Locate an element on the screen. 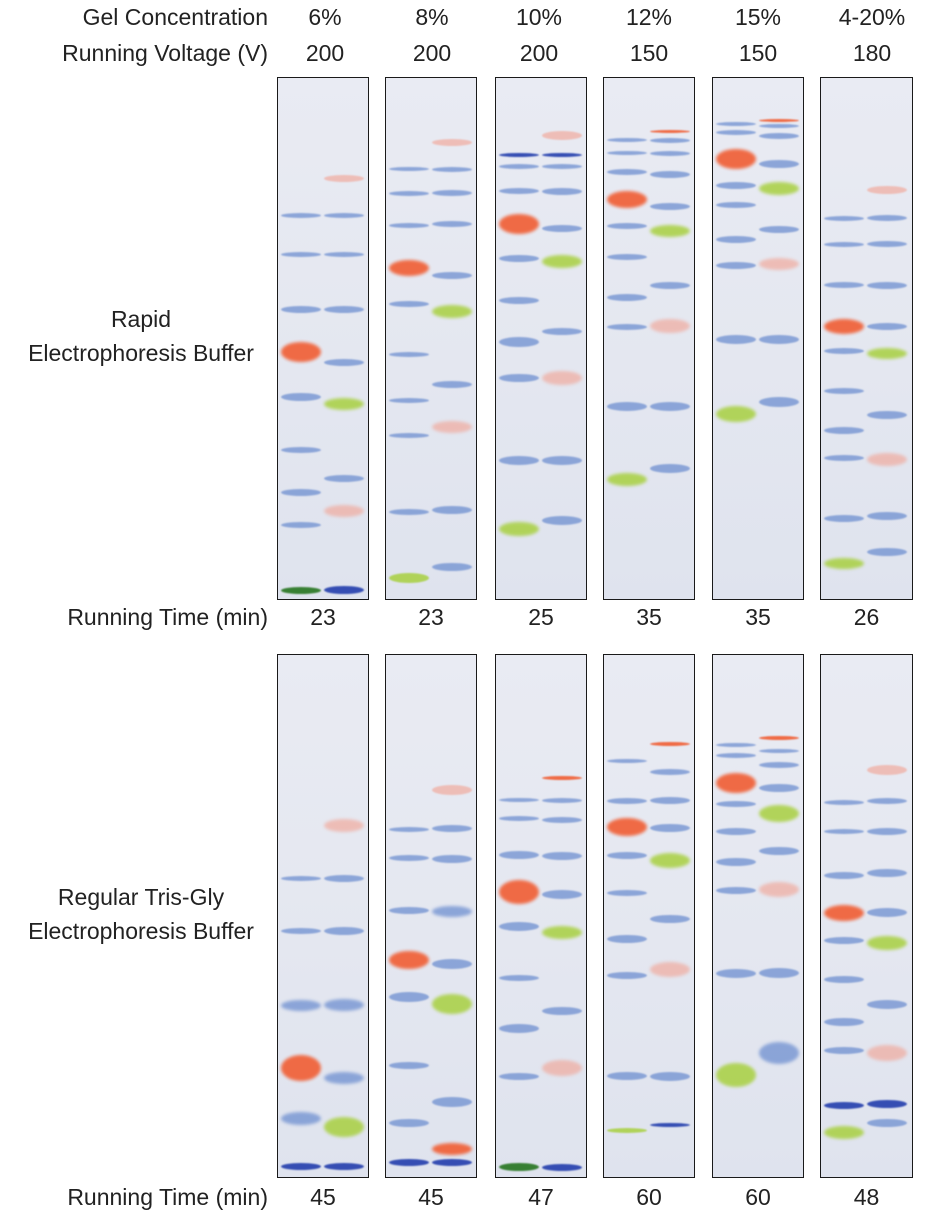  running-time-label-trisgly: Running Time (min) is located at coordinates (167, 1197).